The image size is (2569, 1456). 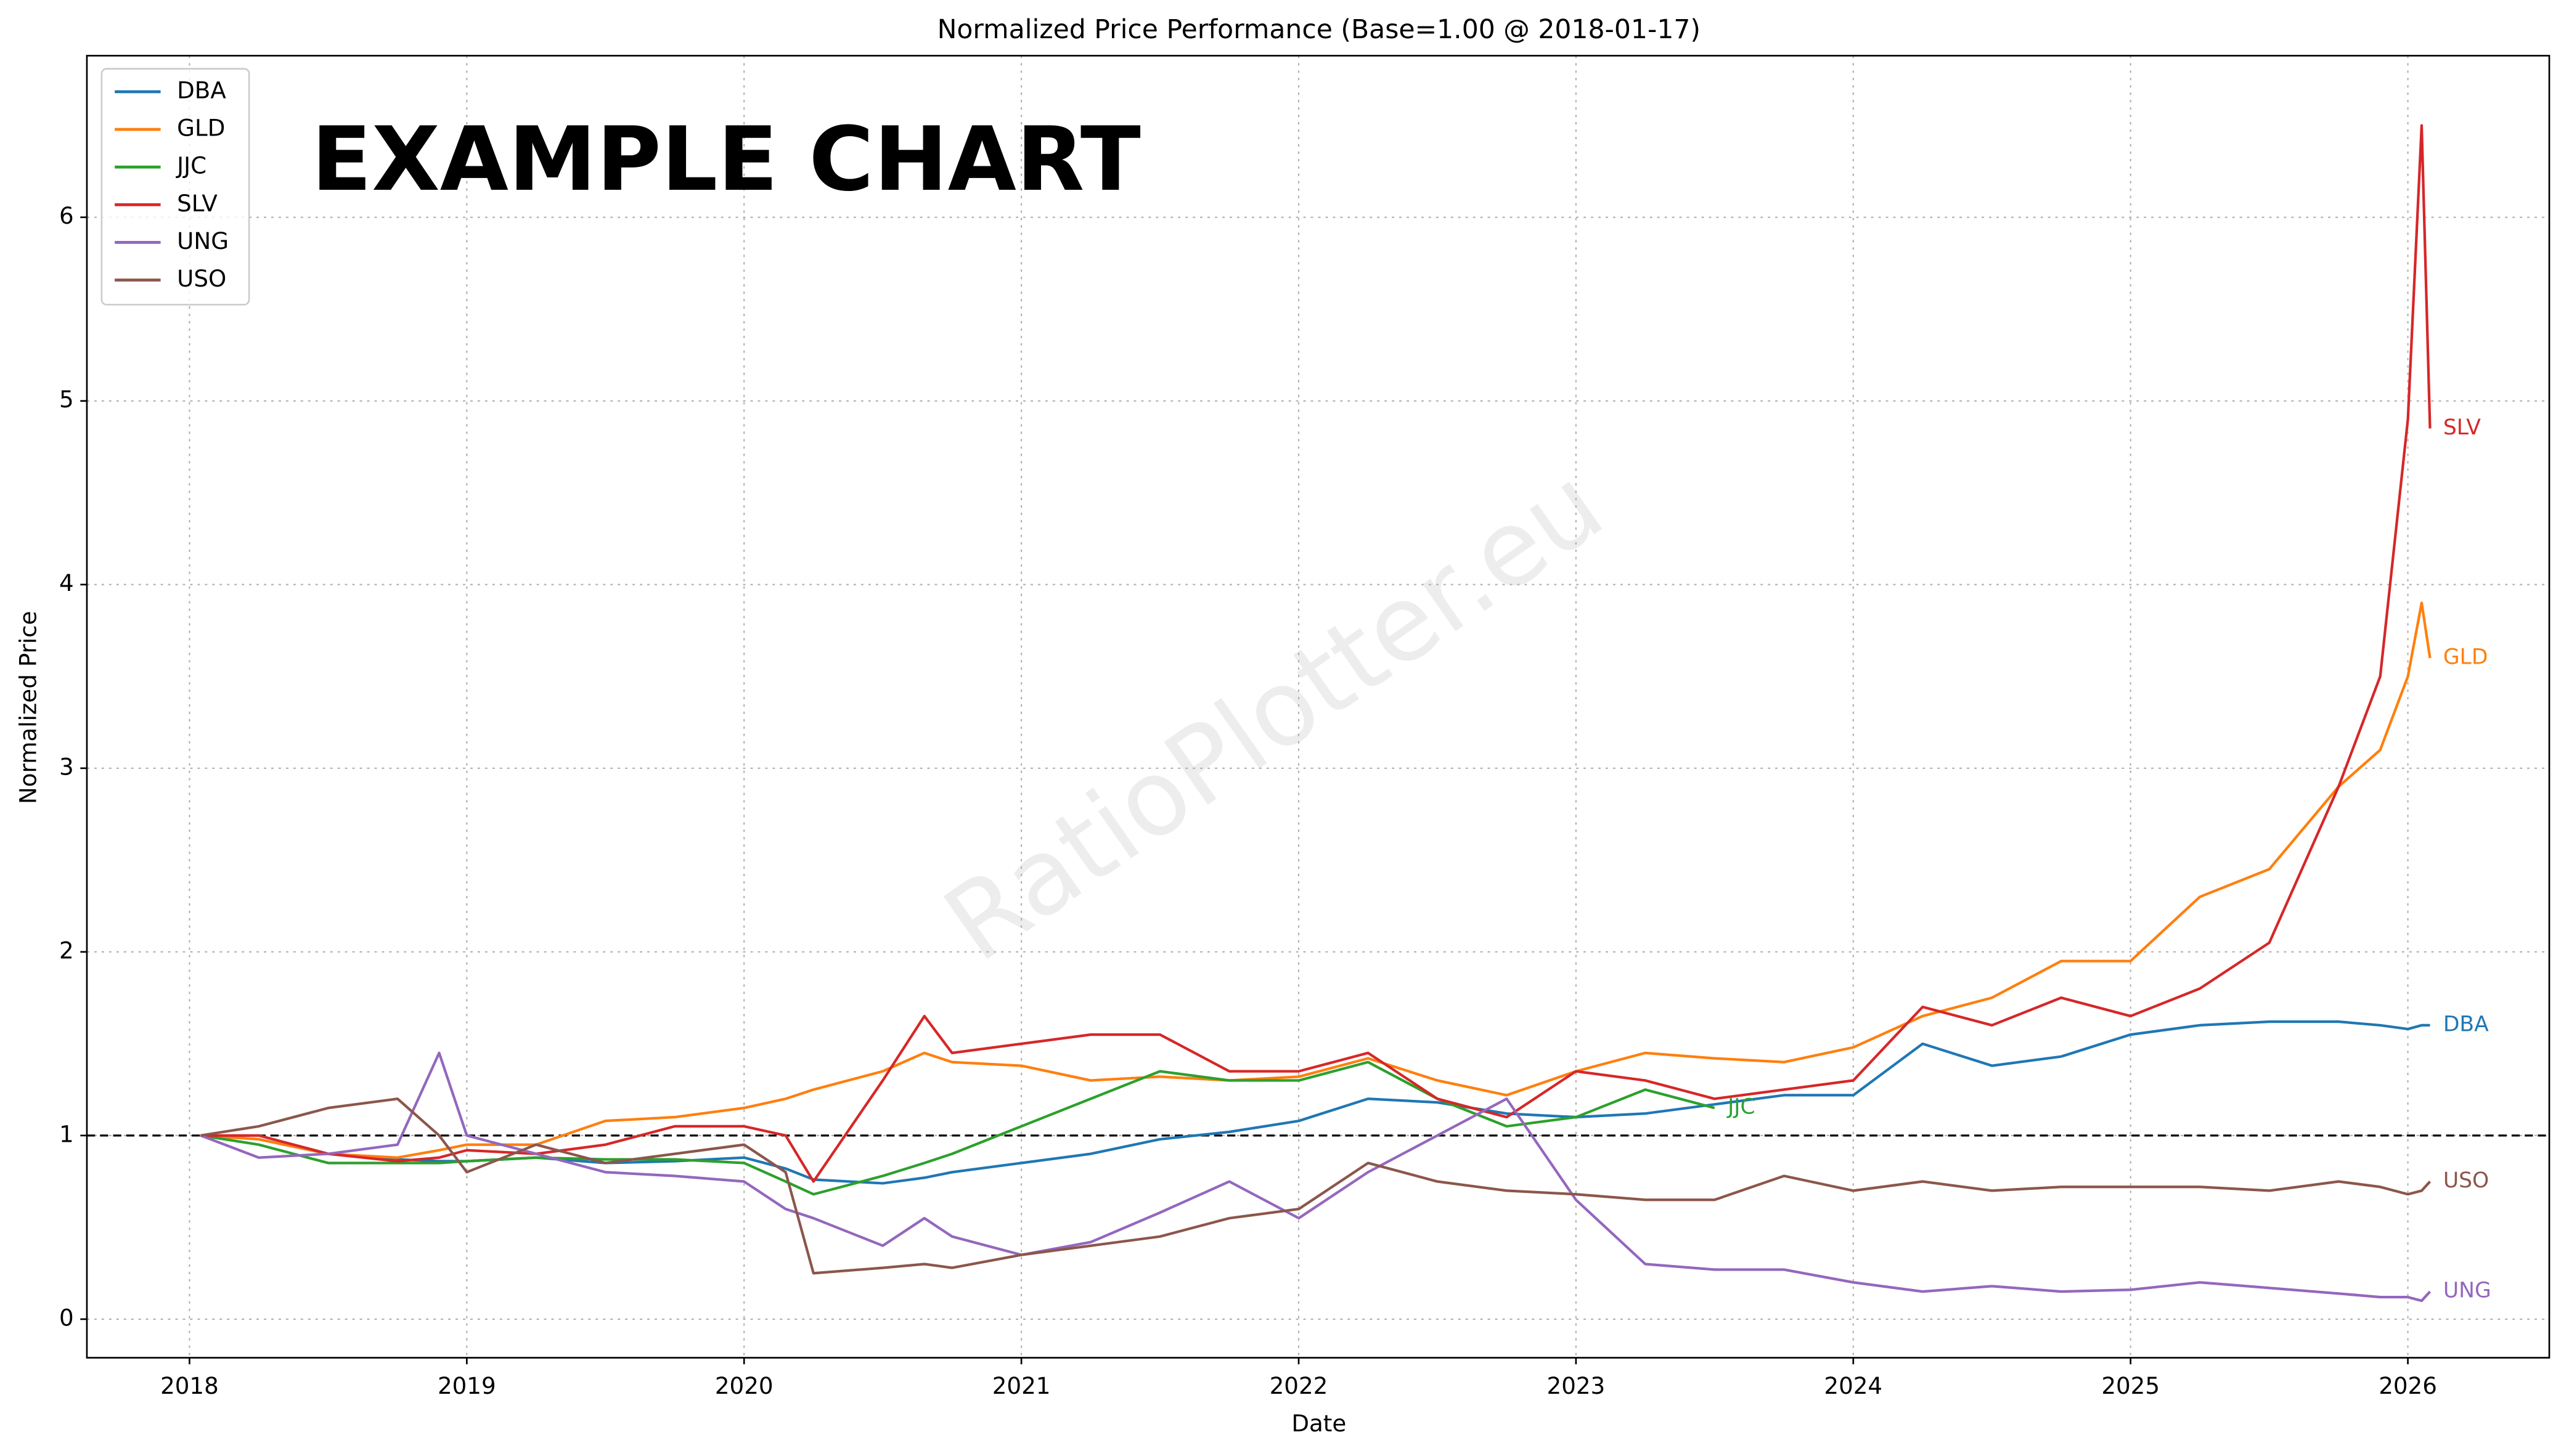 I want to click on end-label: UNG, so click(x=2467, y=1291).